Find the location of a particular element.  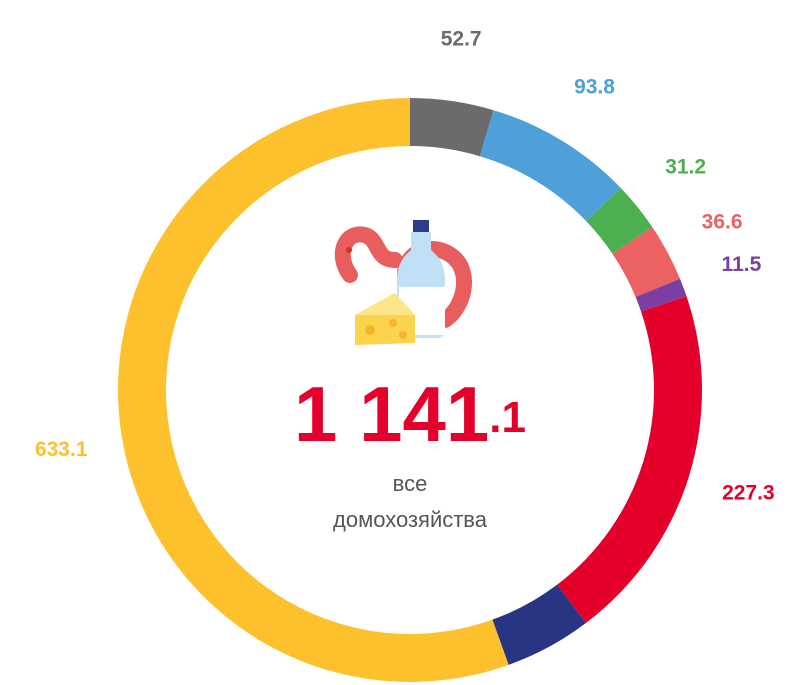

center-text: все is located at coordinates (410, 483).